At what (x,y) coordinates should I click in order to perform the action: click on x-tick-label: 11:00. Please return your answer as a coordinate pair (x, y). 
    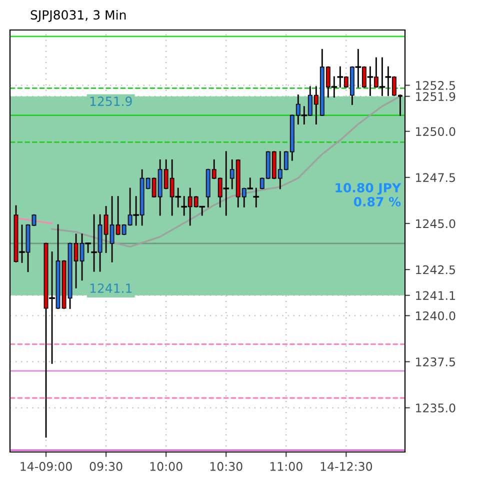
    Looking at the image, I should click on (286, 466).